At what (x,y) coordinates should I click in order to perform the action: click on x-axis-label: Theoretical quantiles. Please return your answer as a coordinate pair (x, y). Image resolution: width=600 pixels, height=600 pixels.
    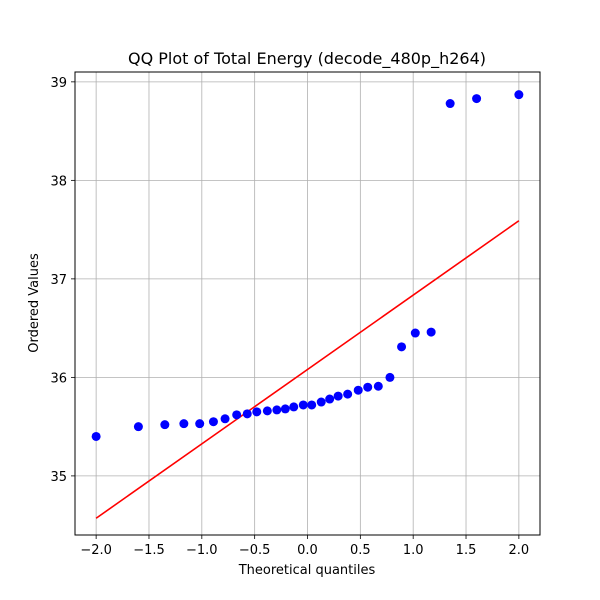
    Looking at the image, I should click on (307, 570).